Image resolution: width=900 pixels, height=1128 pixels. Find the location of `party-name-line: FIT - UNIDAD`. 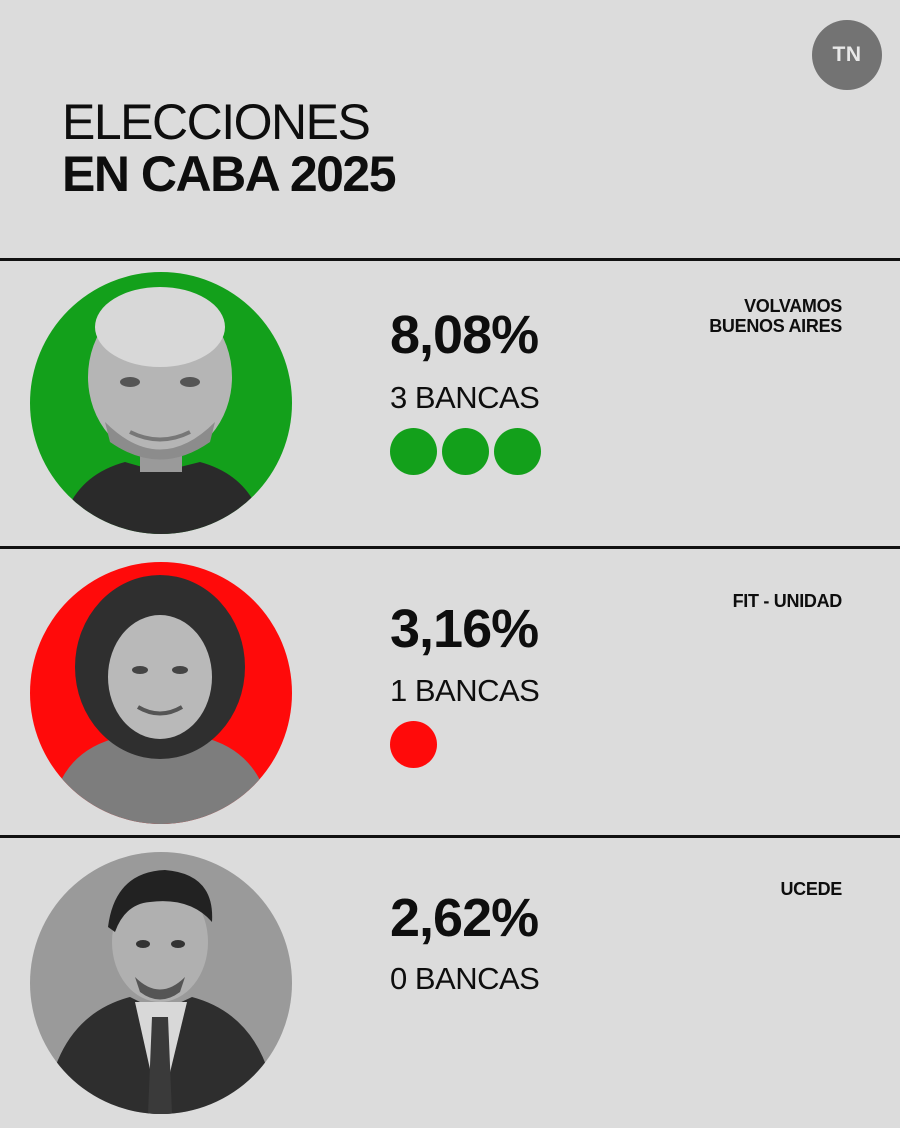

party-name-line: FIT - UNIDAD is located at coordinates (787, 601).